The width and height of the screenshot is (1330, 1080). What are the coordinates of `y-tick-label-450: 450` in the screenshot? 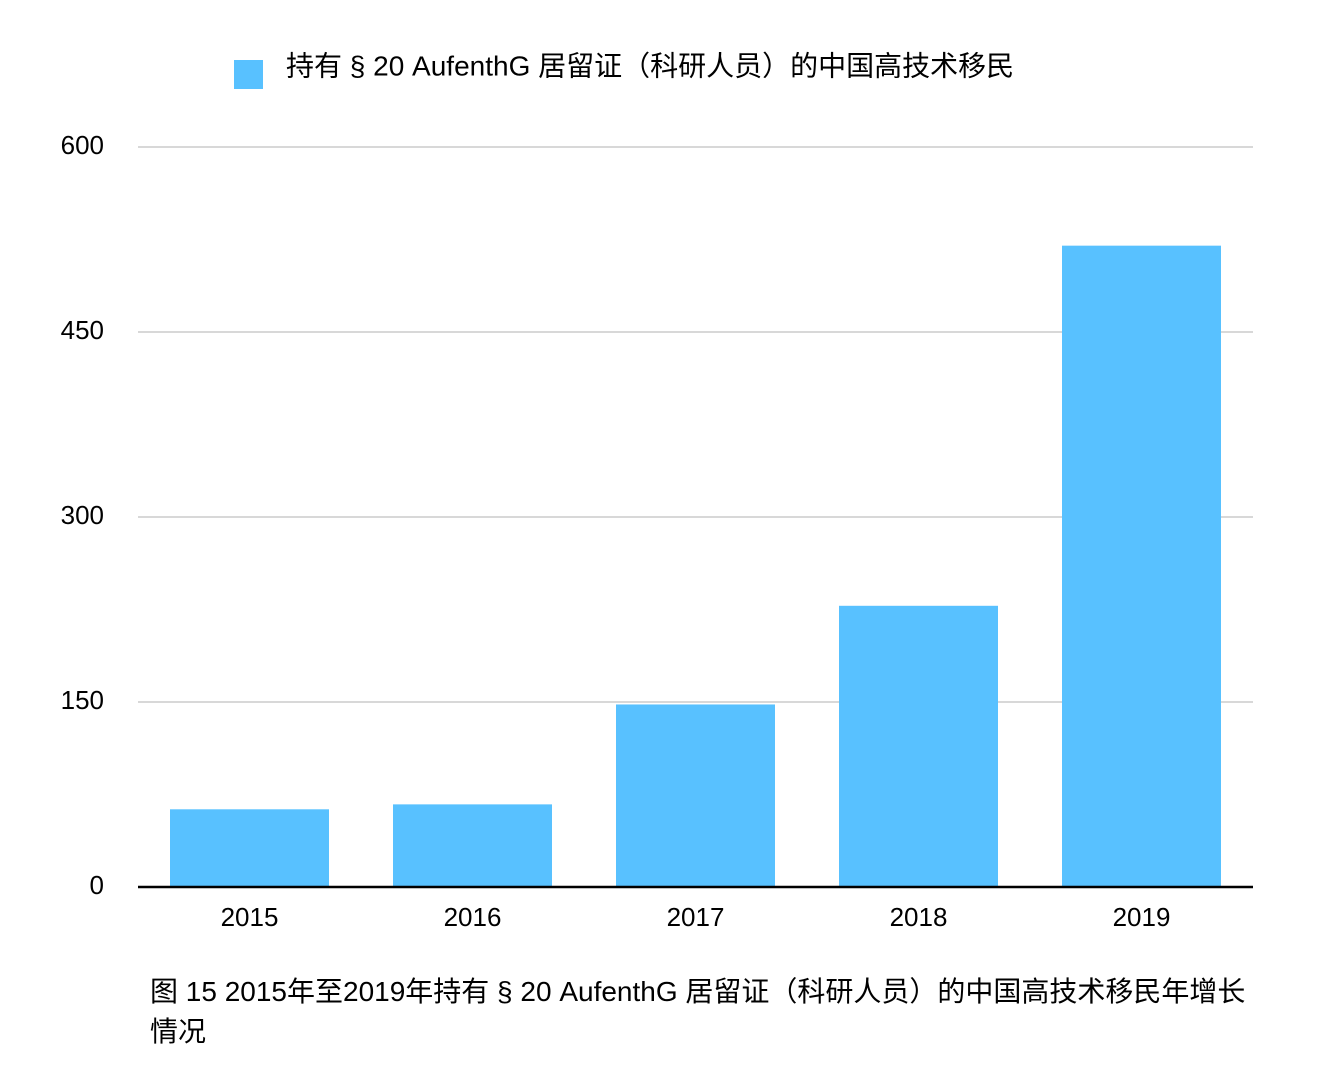 It's located at (82, 330).